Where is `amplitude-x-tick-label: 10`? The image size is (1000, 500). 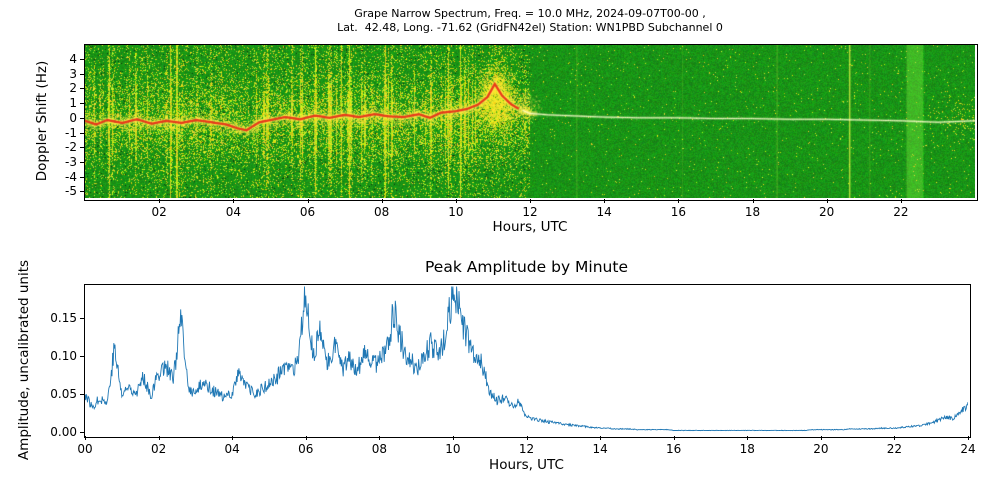 amplitude-x-tick-label: 10 is located at coordinates (453, 449).